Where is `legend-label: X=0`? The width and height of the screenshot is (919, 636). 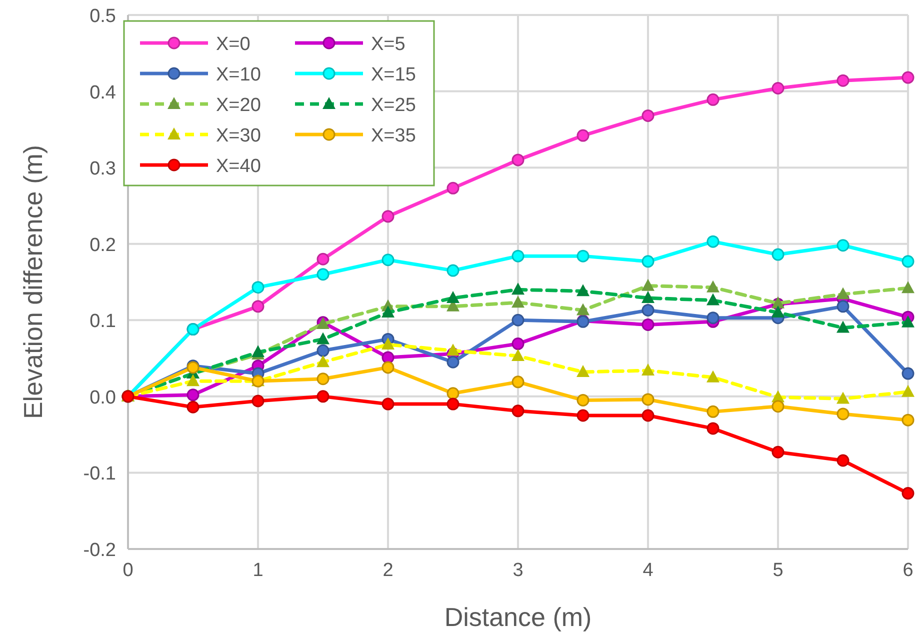 legend-label: X=0 is located at coordinates (233, 44).